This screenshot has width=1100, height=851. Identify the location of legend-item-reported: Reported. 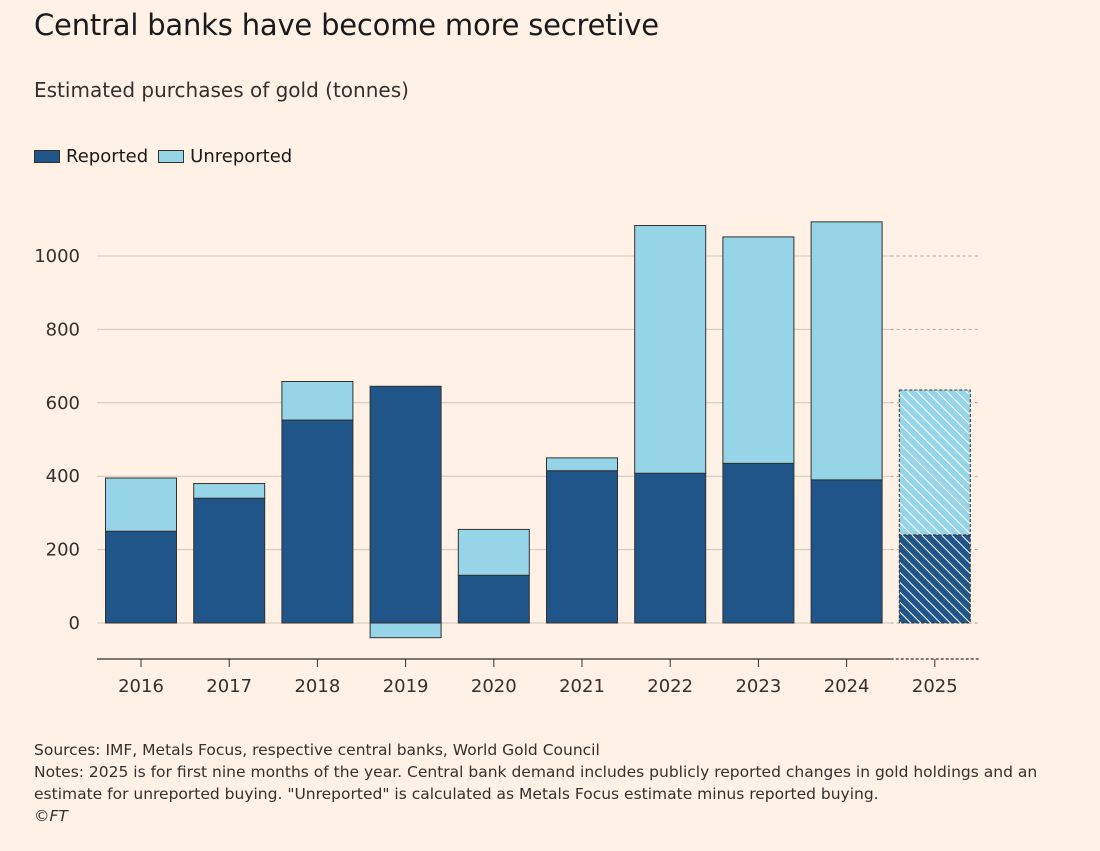
(91, 156).